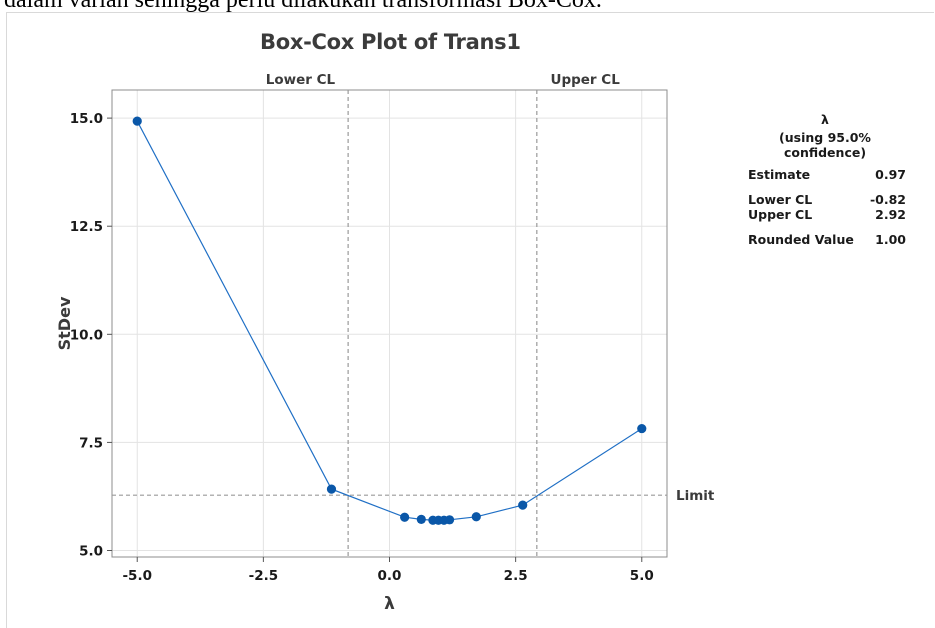  What do you see at coordinates (890, 214) in the screenshot?
I see `upper-cl-value: 2.92` at bounding box center [890, 214].